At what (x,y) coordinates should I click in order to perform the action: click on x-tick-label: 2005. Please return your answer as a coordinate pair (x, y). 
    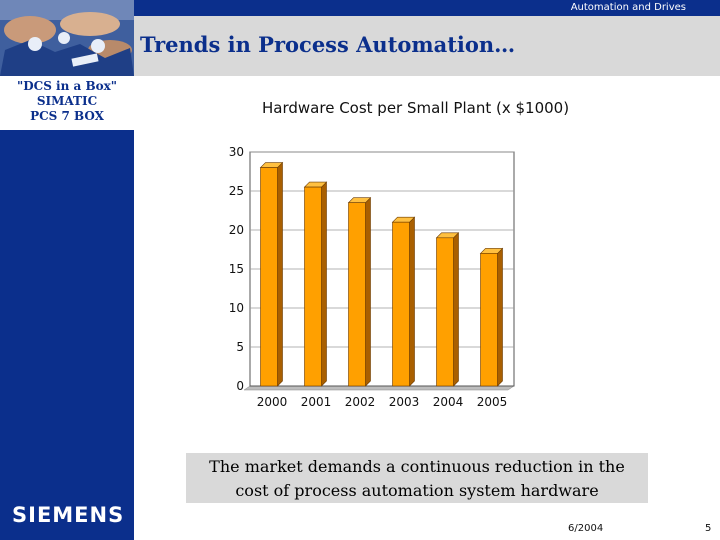
    Looking at the image, I should click on (492, 402).